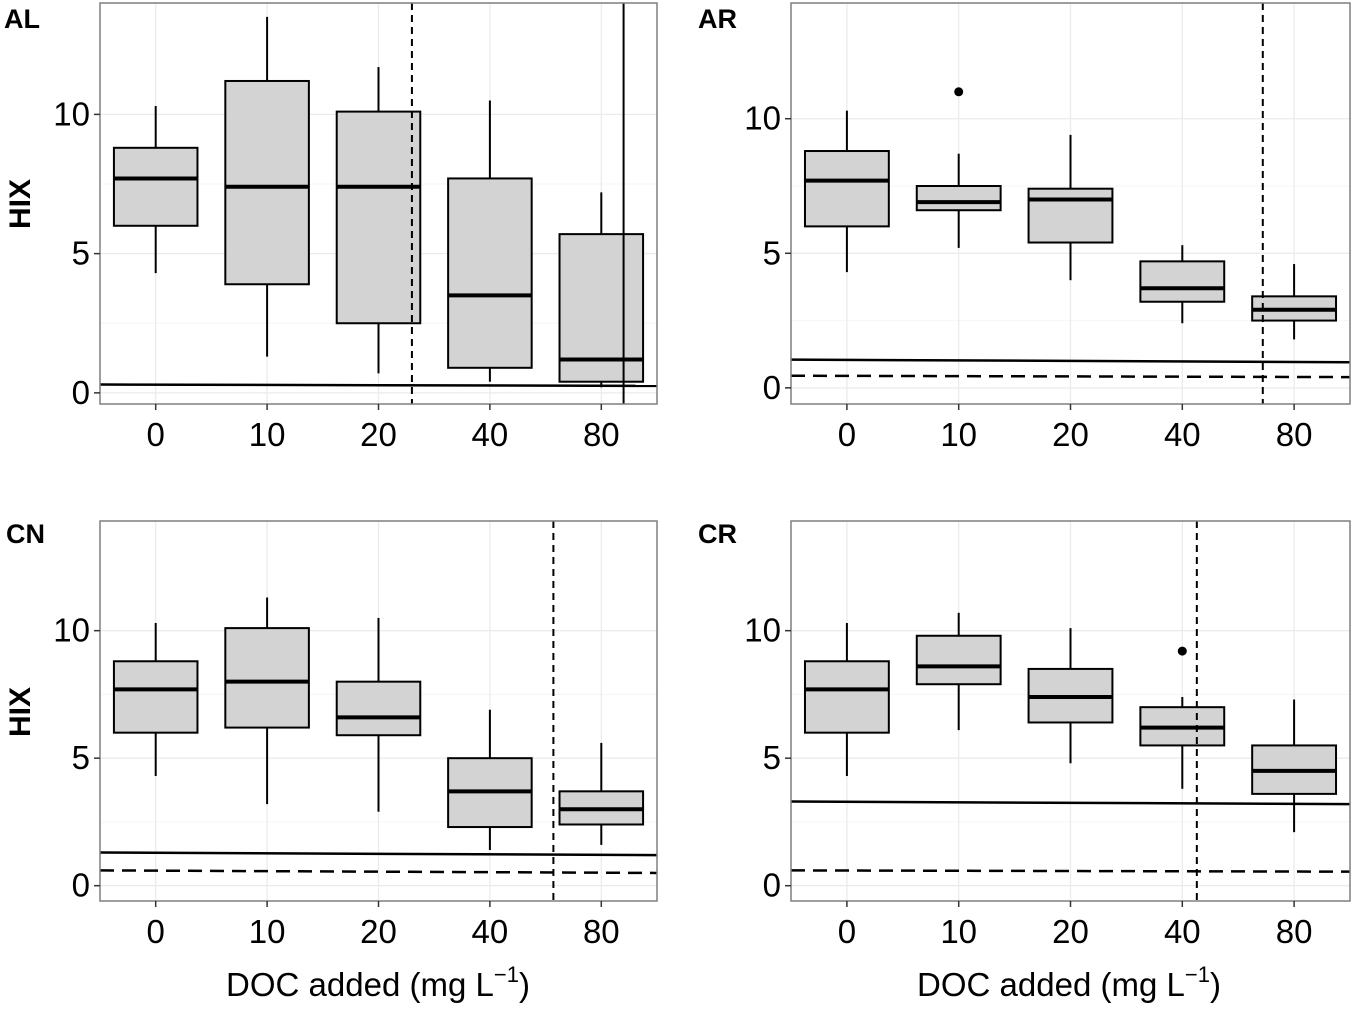 The height and width of the screenshot is (1010, 1355). I want to click on x-axis-label-exponent-cr: −1, so click(1197, 974).